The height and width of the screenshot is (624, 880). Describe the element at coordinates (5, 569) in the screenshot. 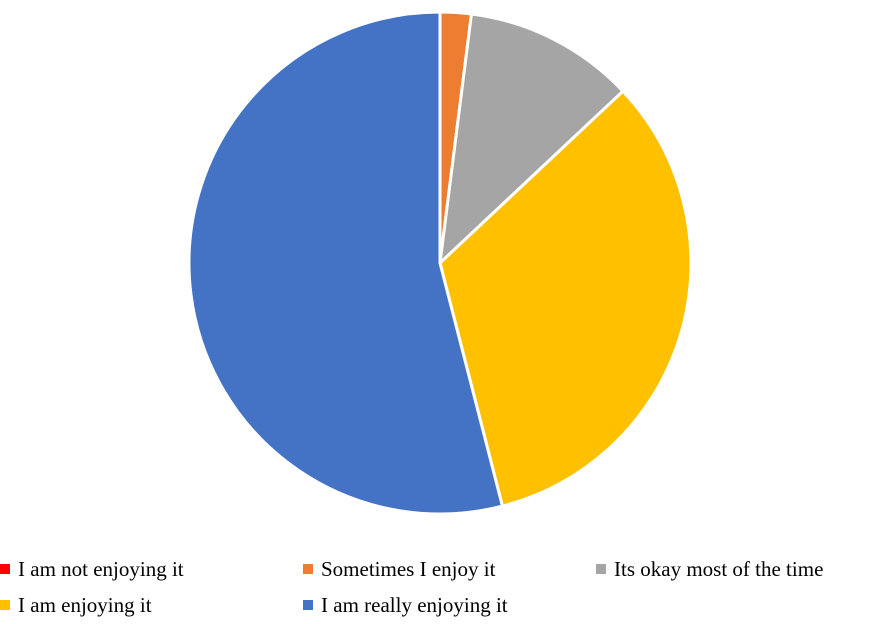

I see `legend-swatch-not-enjoying` at that location.